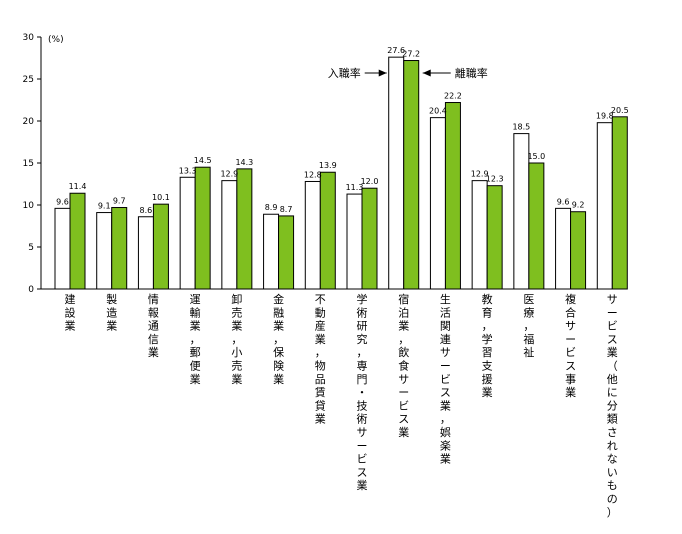 The height and width of the screenshot is (534, 682). What do you see at coordinates (471, 73) in the screenshot?
I see `annotation-label-1: 離職率` at bounding box center [471, 73].